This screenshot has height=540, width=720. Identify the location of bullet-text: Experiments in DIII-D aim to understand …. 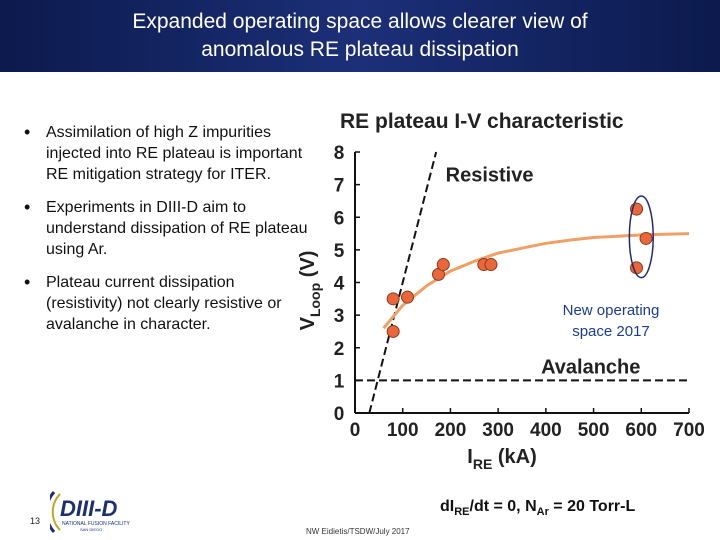
(177, 228).